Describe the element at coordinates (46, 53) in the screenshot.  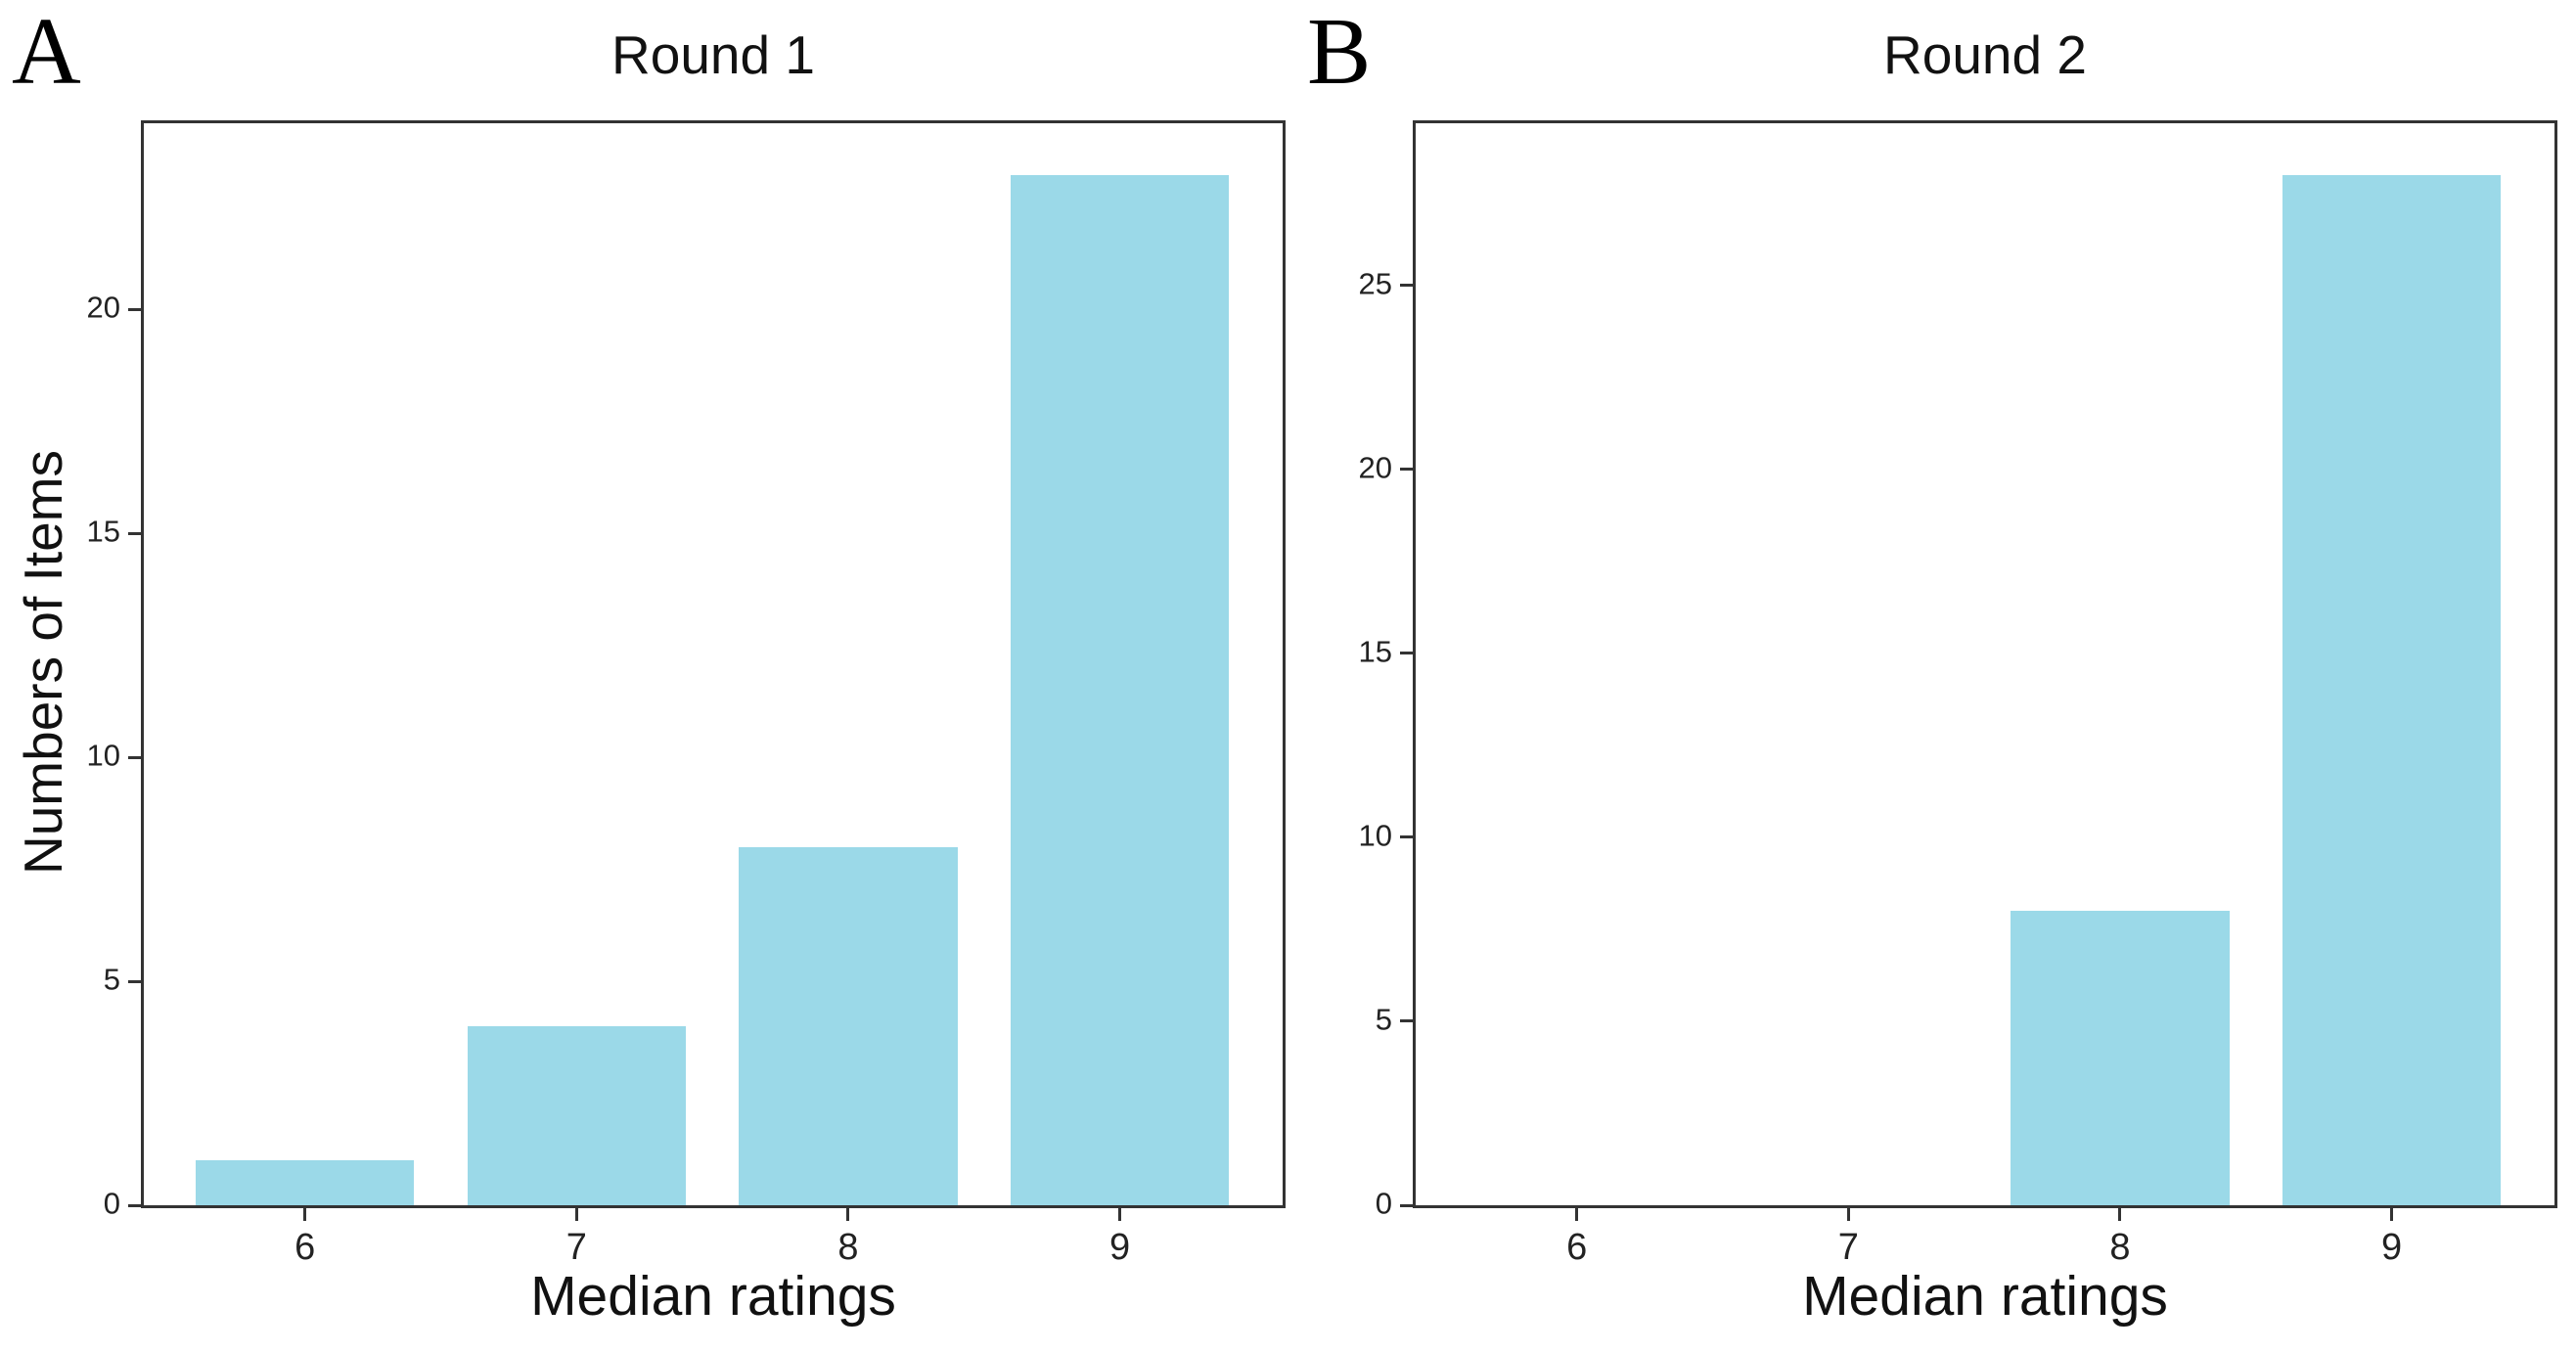
I see `panel-letter-a: A` at that location.